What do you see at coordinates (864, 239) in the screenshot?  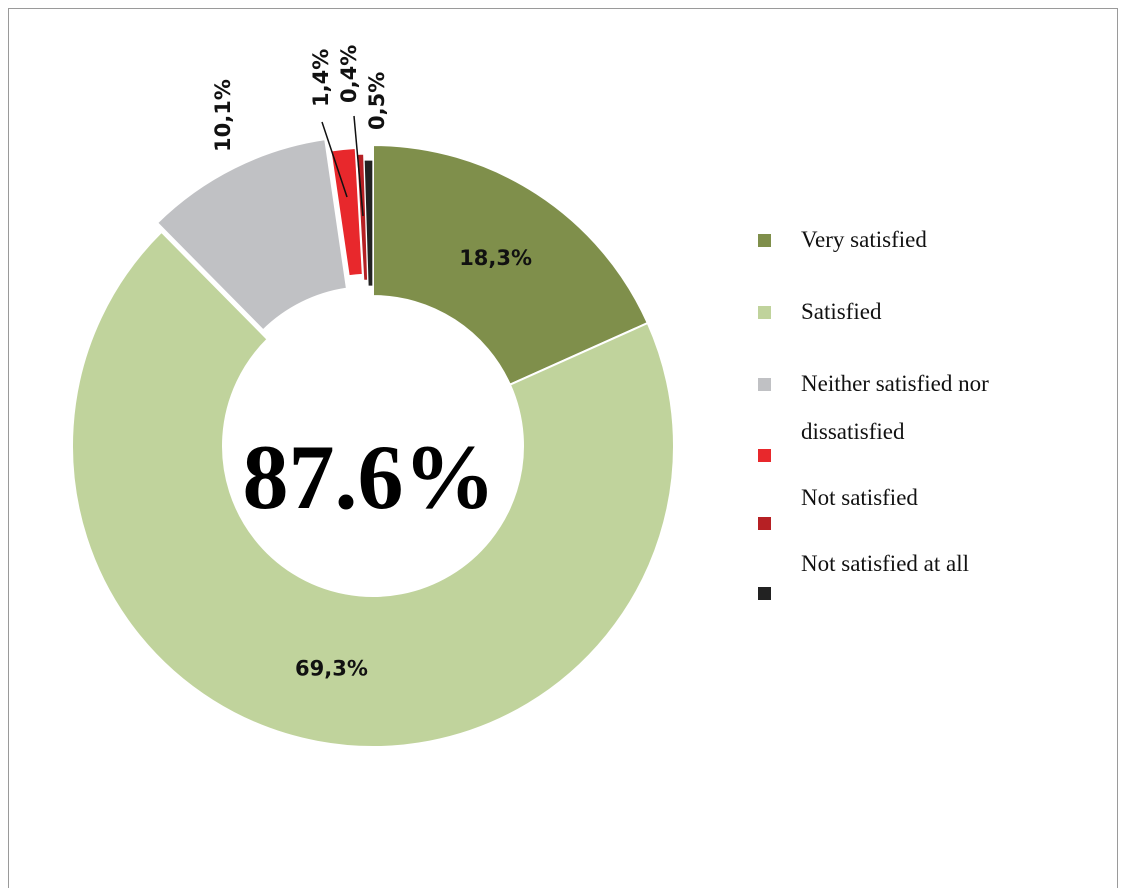 I see `legend-label: Very satisfied` at bounding box center [864, 239].